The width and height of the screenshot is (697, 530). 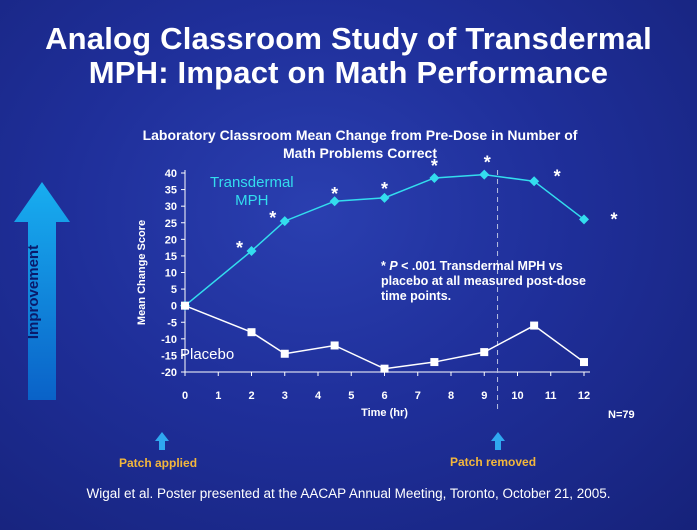 What do you see at coordinates (171, 240) in the screenshot?
I see `y-tick-label: 20` at bounding box center [171, 240].